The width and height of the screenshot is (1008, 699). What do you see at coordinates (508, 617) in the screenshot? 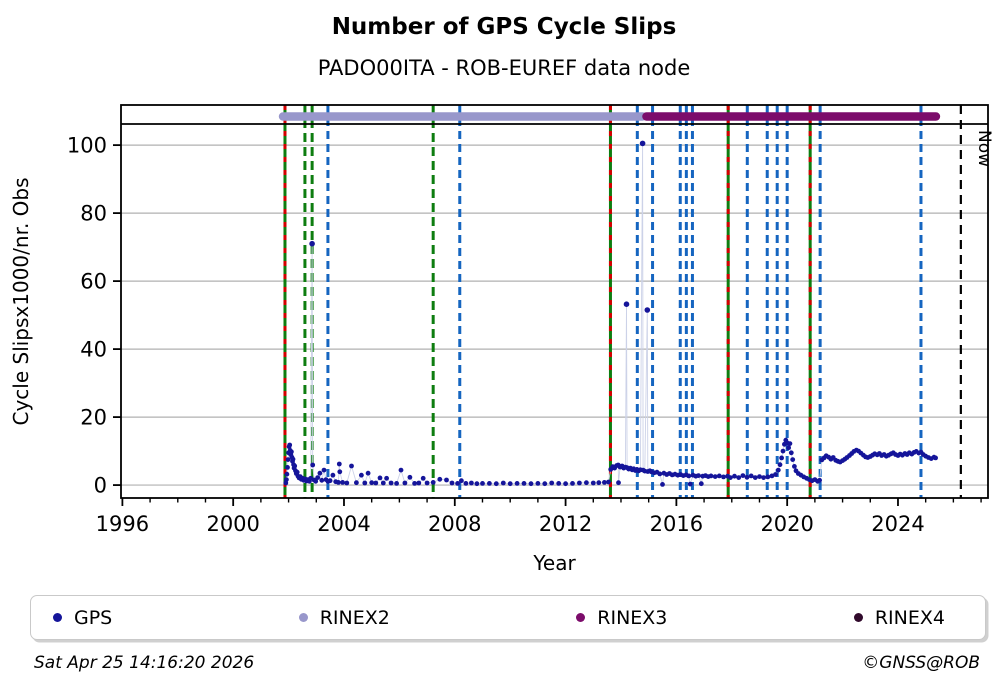
I see `legend: GPS RINEX2 RINEX3 RINEX4` at bounding box center [508, 617].